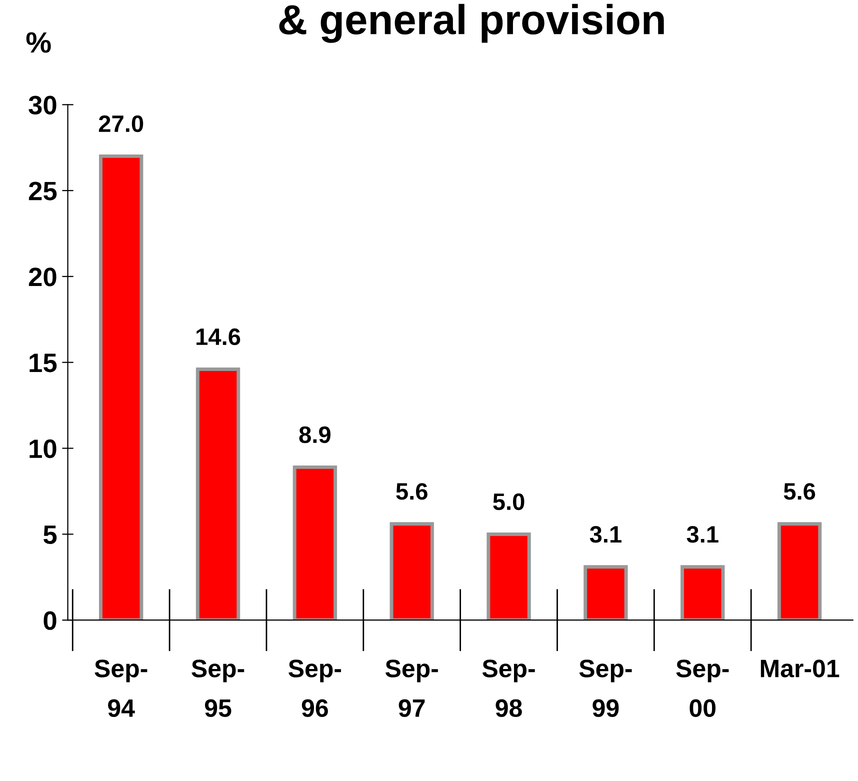  What do you see at coordinates (702, 688) in the screenshot?
I see `x-tick-label: Sep- 00` at bounding box center [702, 688].